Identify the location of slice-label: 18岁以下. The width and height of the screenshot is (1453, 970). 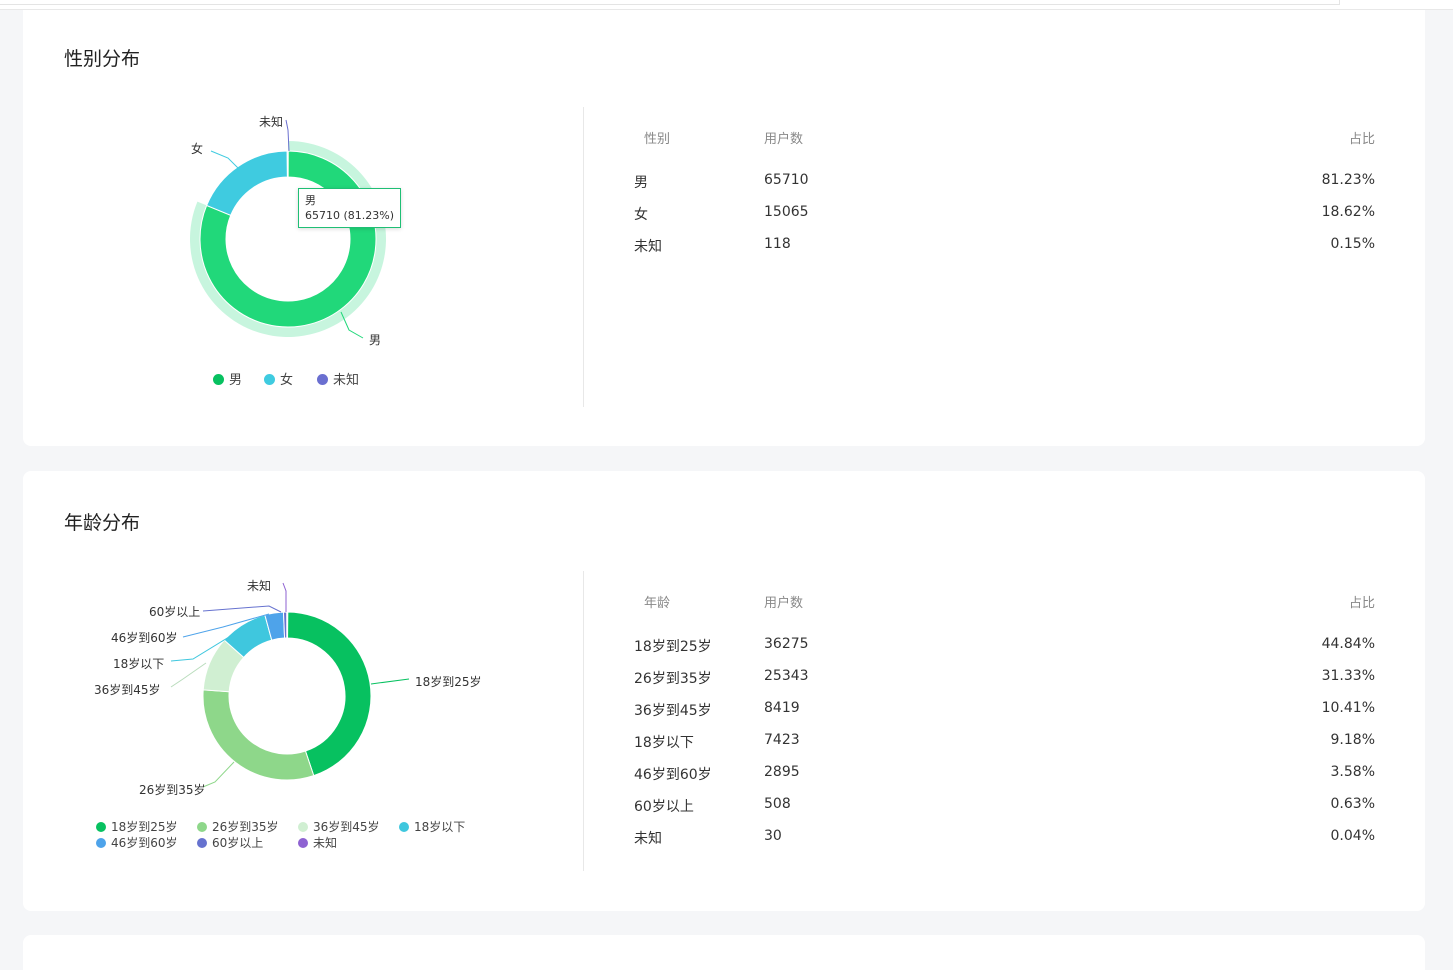
(138, 663).